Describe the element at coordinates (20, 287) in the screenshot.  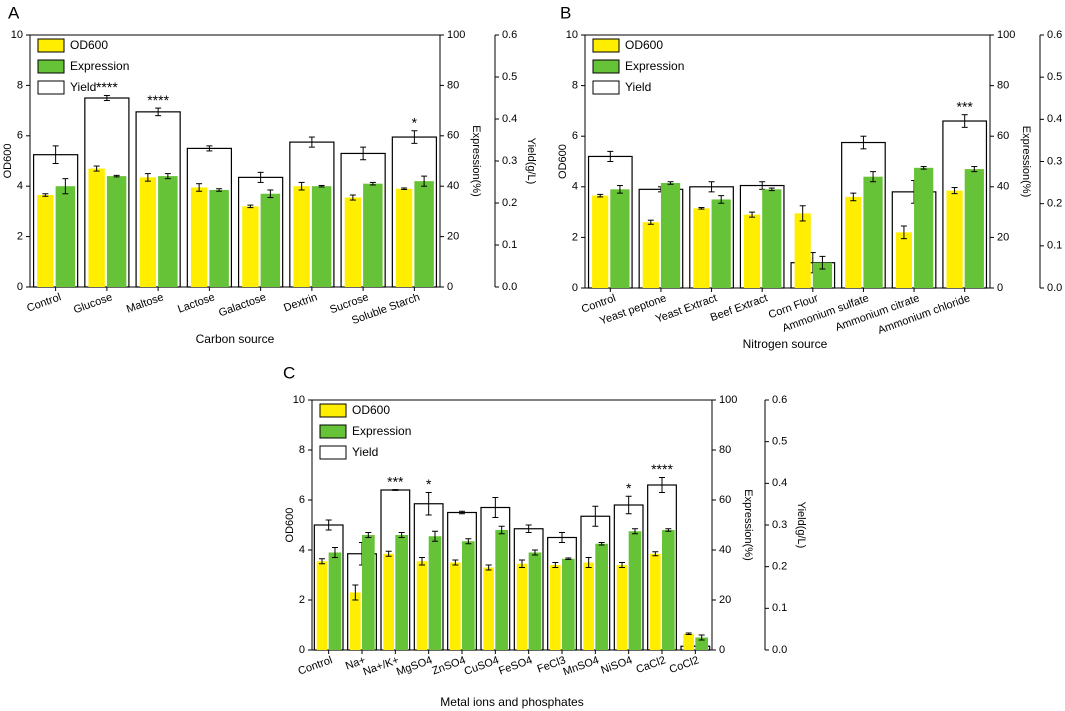
I see `tick-label: 0` at that location.